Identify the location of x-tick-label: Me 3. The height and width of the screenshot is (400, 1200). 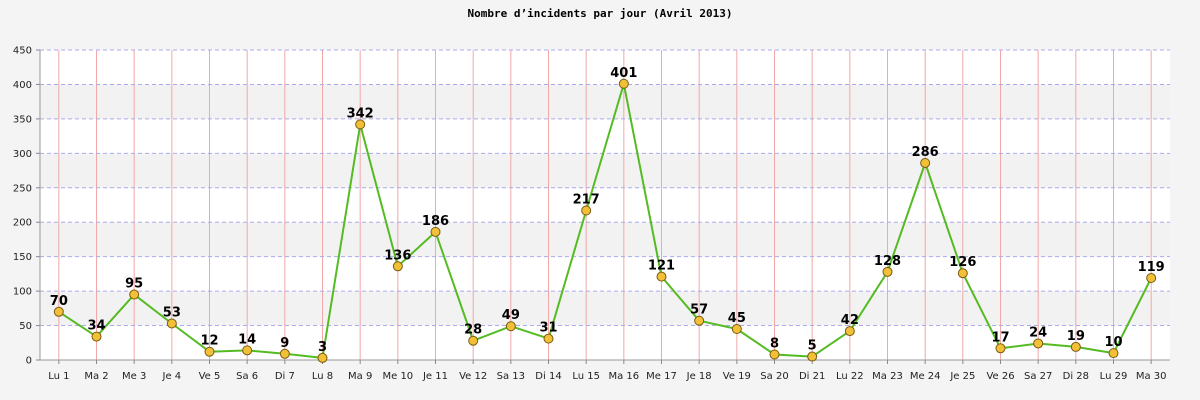
(134, 376).